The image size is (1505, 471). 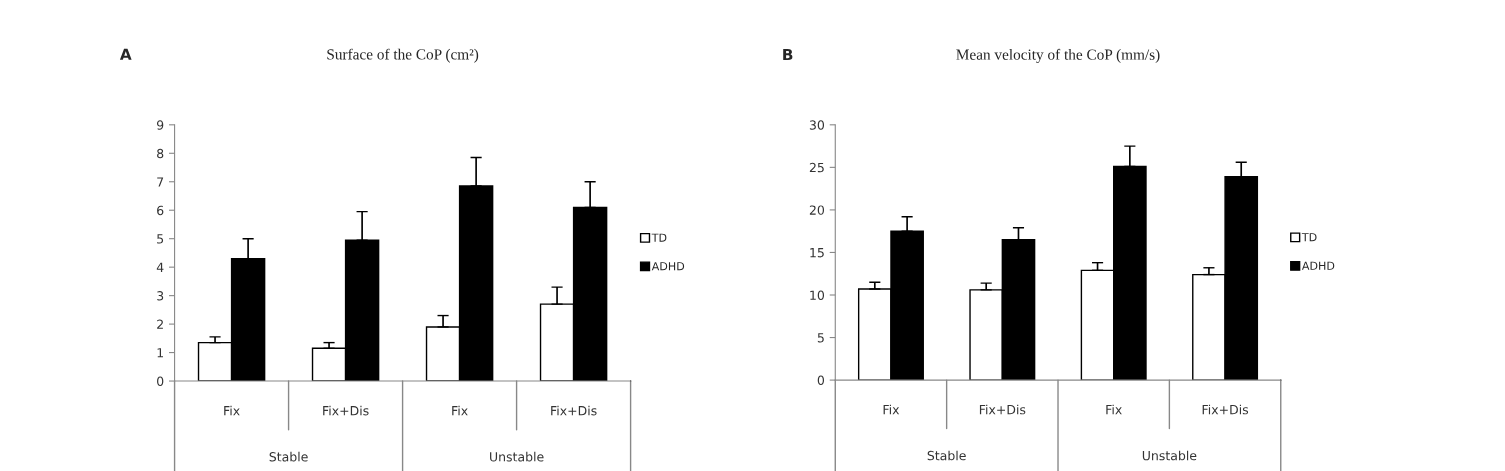 I want to click on y-tick-label: 15, so click(x=817, y=253).